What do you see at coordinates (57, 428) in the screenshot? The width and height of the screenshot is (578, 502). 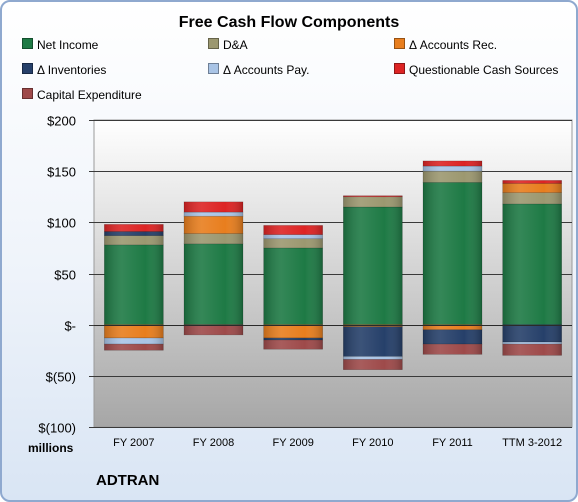 I see `y-tick-label: $(100)` at bounding box center [57, 428].